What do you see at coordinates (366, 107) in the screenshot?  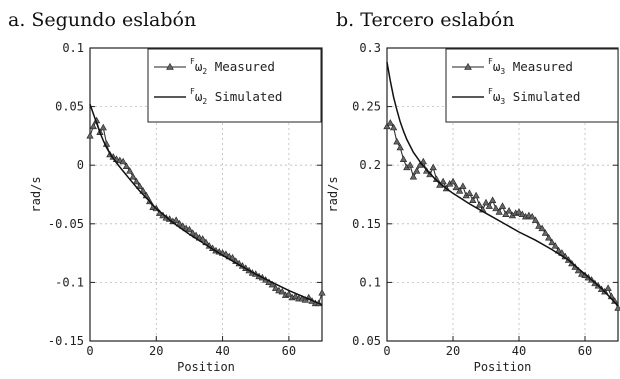 I see `y-tick-label: 0.25` at bounding box center [366, 107].